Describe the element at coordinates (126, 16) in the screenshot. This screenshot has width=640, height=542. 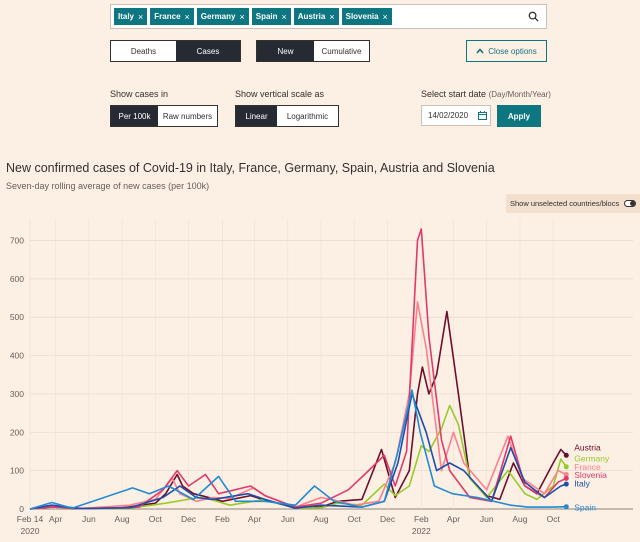
I see `country-chip-label: Italy` at that location.